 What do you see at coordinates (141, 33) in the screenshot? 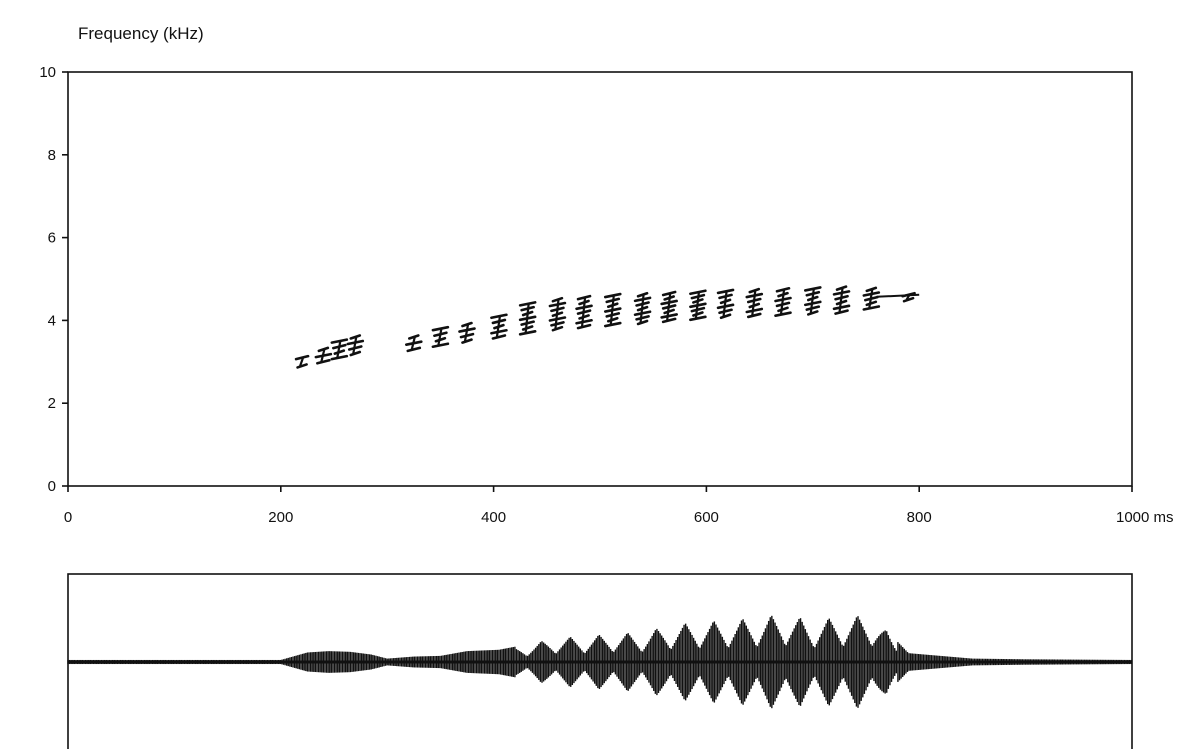
I see `y-axis-title: Frequency (kHz)` at bounding box center [141, 33].